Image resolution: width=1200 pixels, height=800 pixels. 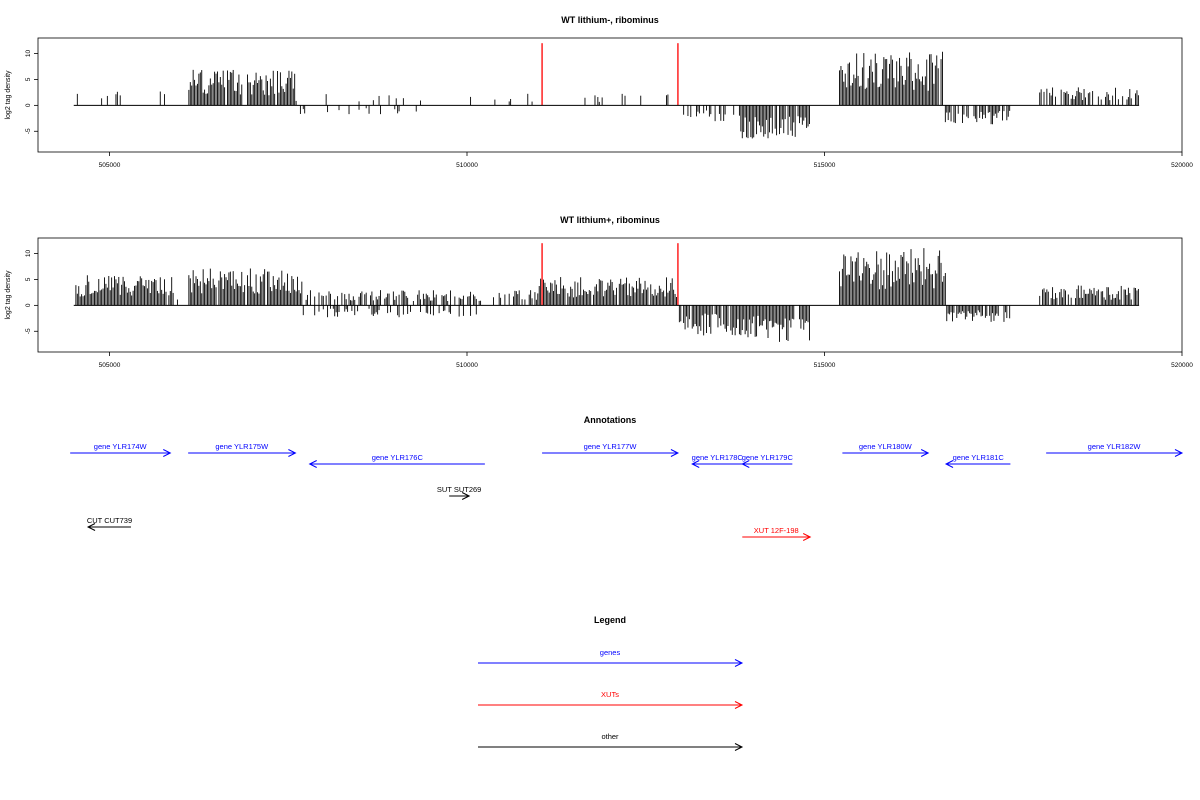 I want to click on annotation-feature: gene YLR175W, so click(x=242, y=449).